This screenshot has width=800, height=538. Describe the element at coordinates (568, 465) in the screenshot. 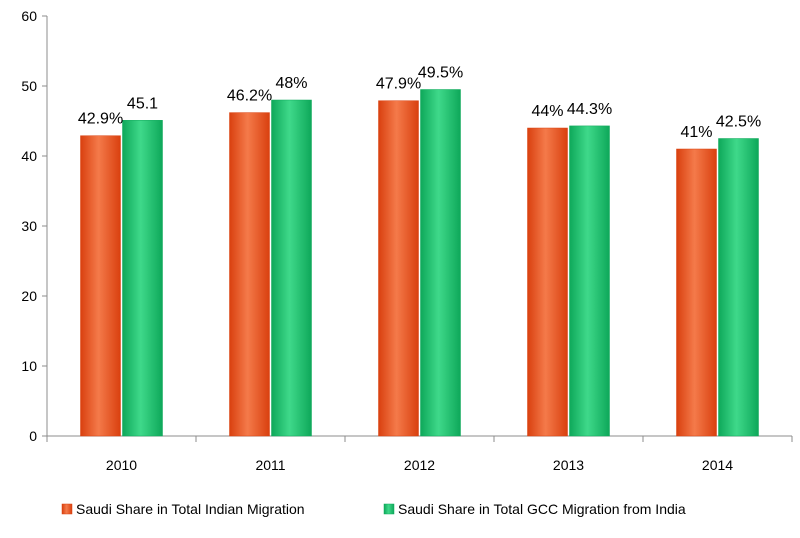

I see `x-tick-label: 2013` at that location.